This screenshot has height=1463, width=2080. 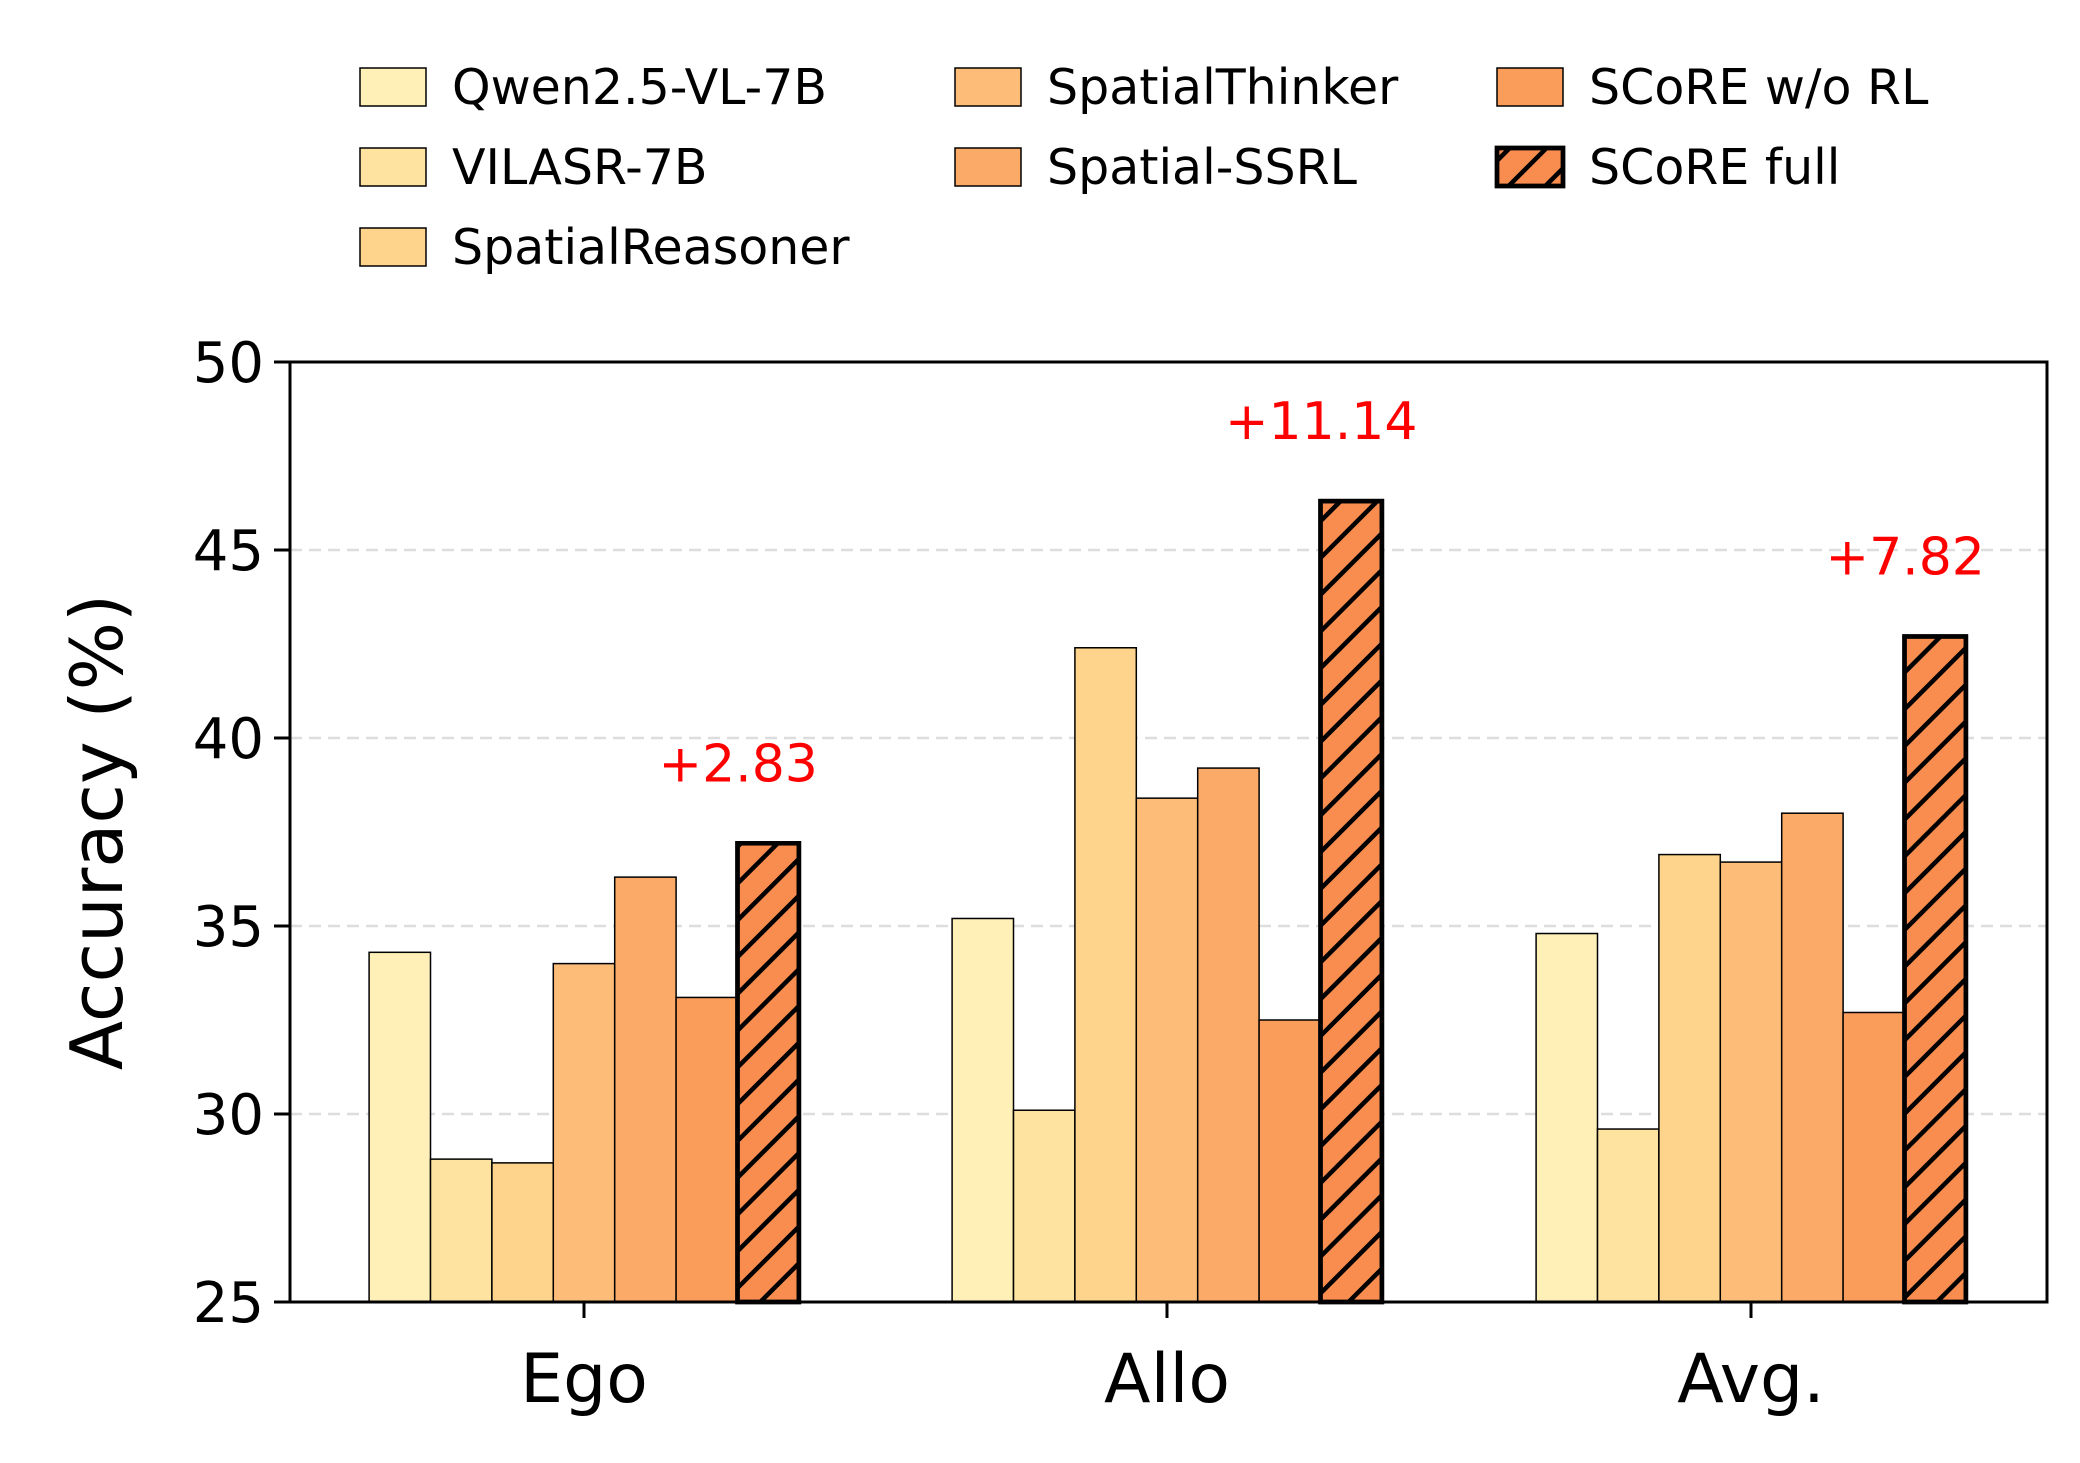 What do you see at coordinates (651, 247) in the screenshot?
I see `legend-label-spatialreasoner: SpatialReasoner` at bounding box center [651, 247].